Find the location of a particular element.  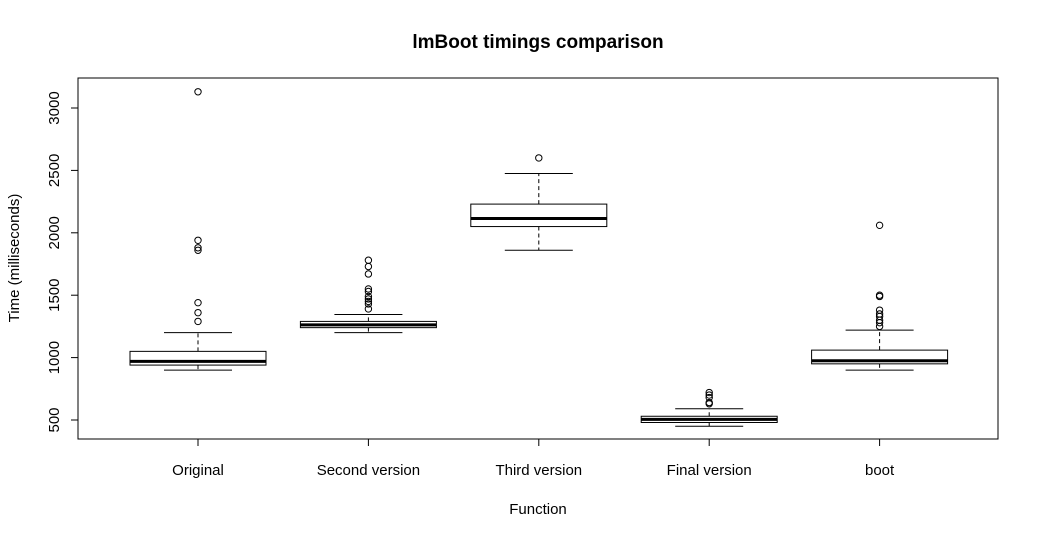

x-tick-label: Third version is located at coordinates (538, 470).